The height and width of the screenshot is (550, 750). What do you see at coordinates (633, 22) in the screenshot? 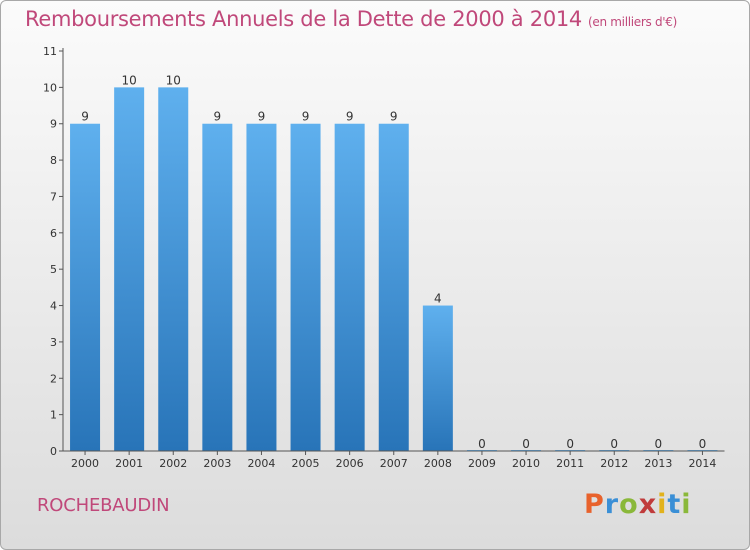
I see `chart-unit: (en milliers d'€)` at bounding box center [633, 22].